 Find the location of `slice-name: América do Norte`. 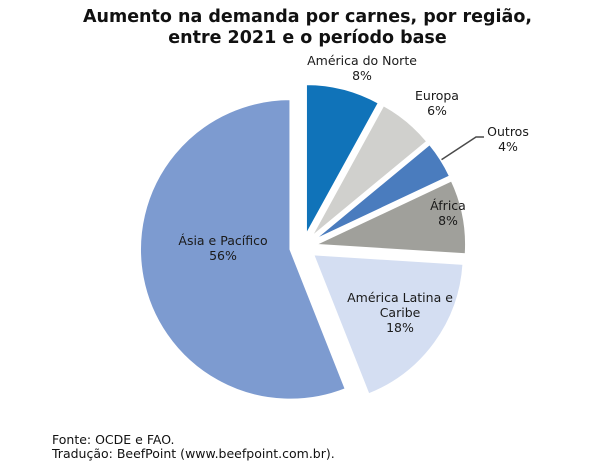

slice-name: América do Norte is located at coordinates (362, 60).